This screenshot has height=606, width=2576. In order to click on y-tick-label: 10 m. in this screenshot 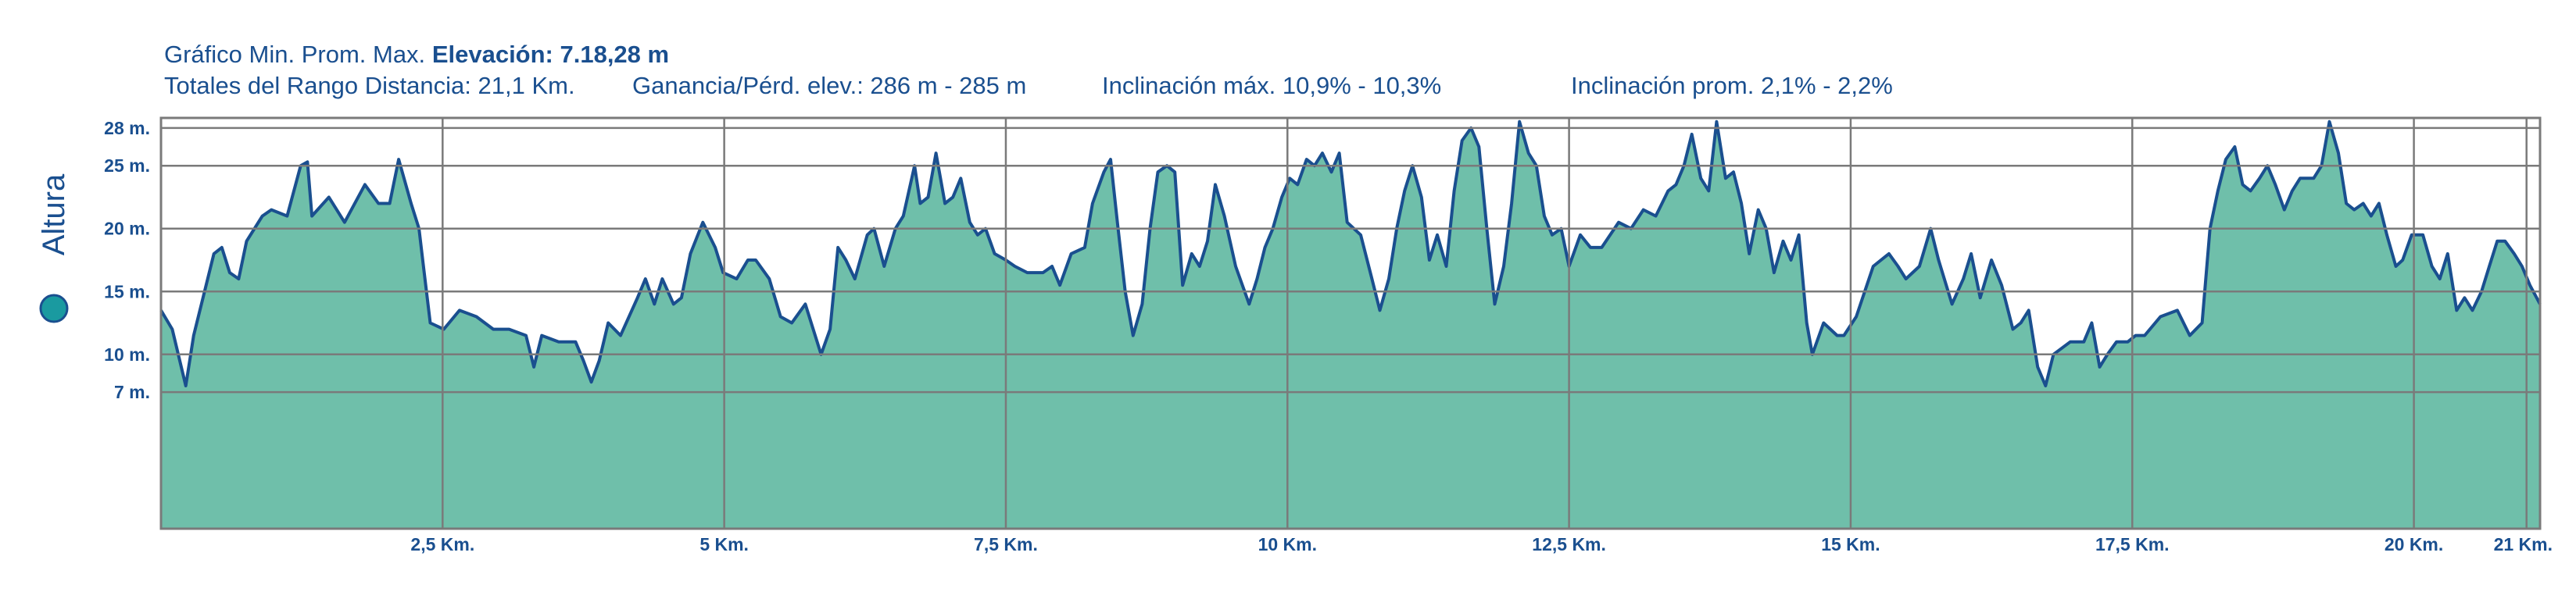, I will do `click(127, 354)`.